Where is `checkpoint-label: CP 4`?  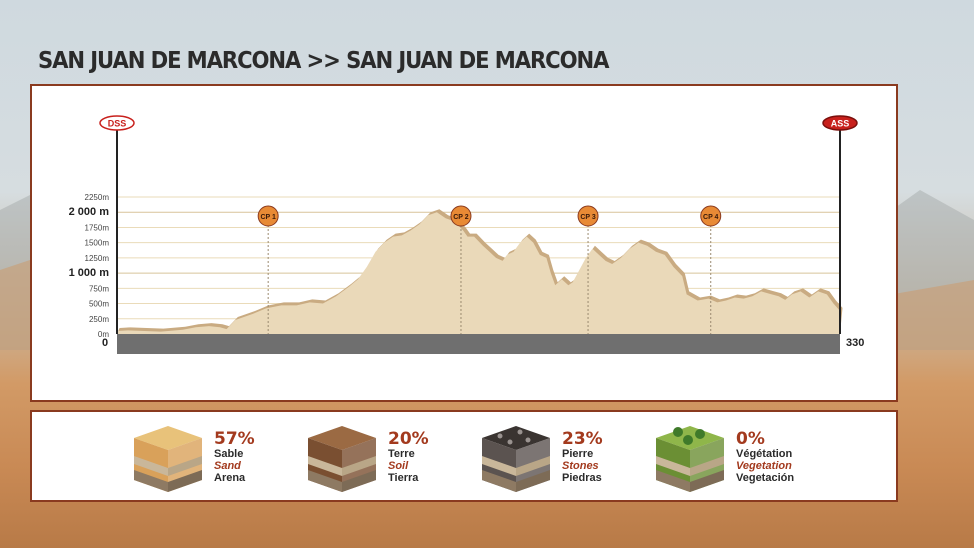
checkpoint-label: CP 4 is located at coordinates (711, 217).